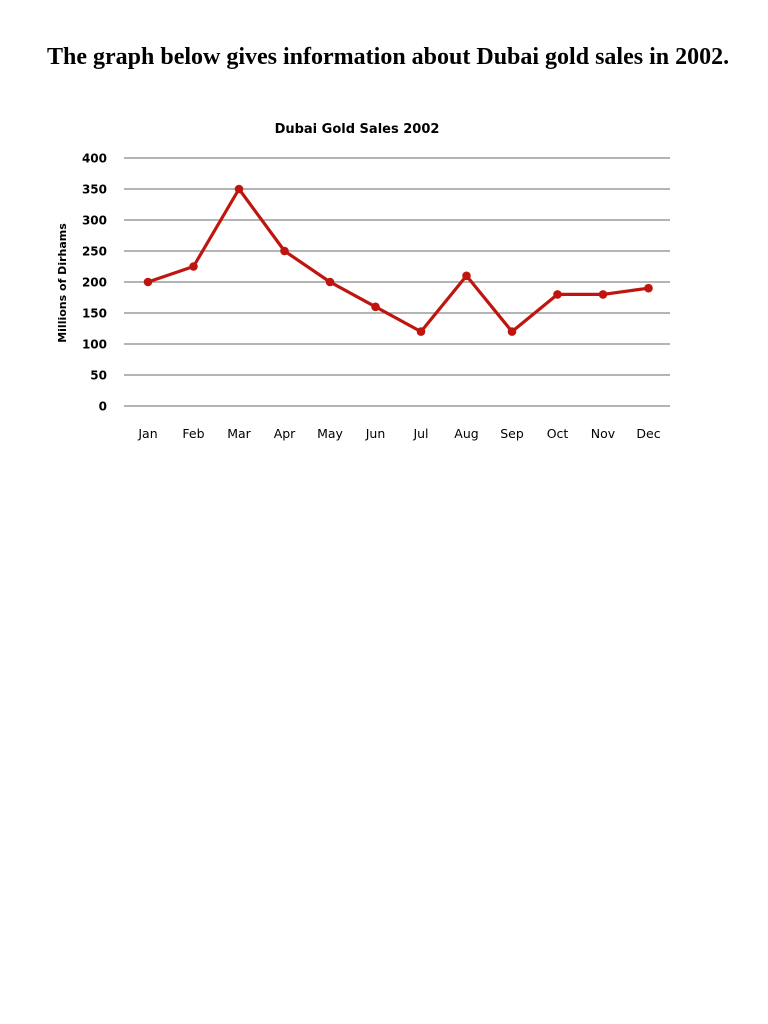  I want to click on y-axis-ticks: 0 50 100 150 200 250 300 350 400, so click(94, 283).